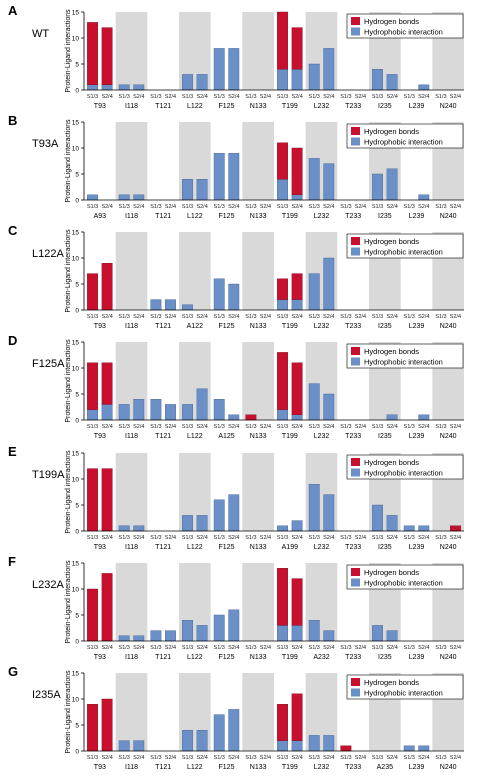  I want to click on panel-e-letter: E, so click(12, 451).